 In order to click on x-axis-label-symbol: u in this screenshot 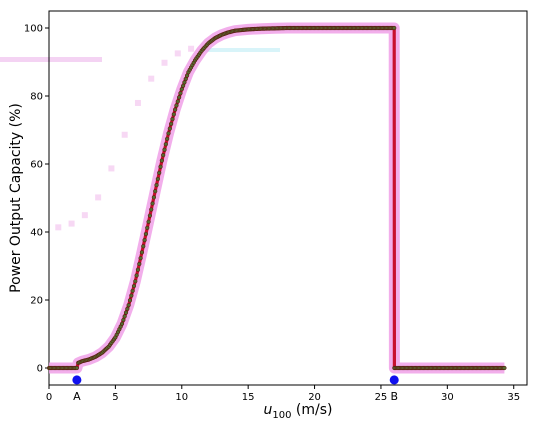, I will do `click(268, 410)`.